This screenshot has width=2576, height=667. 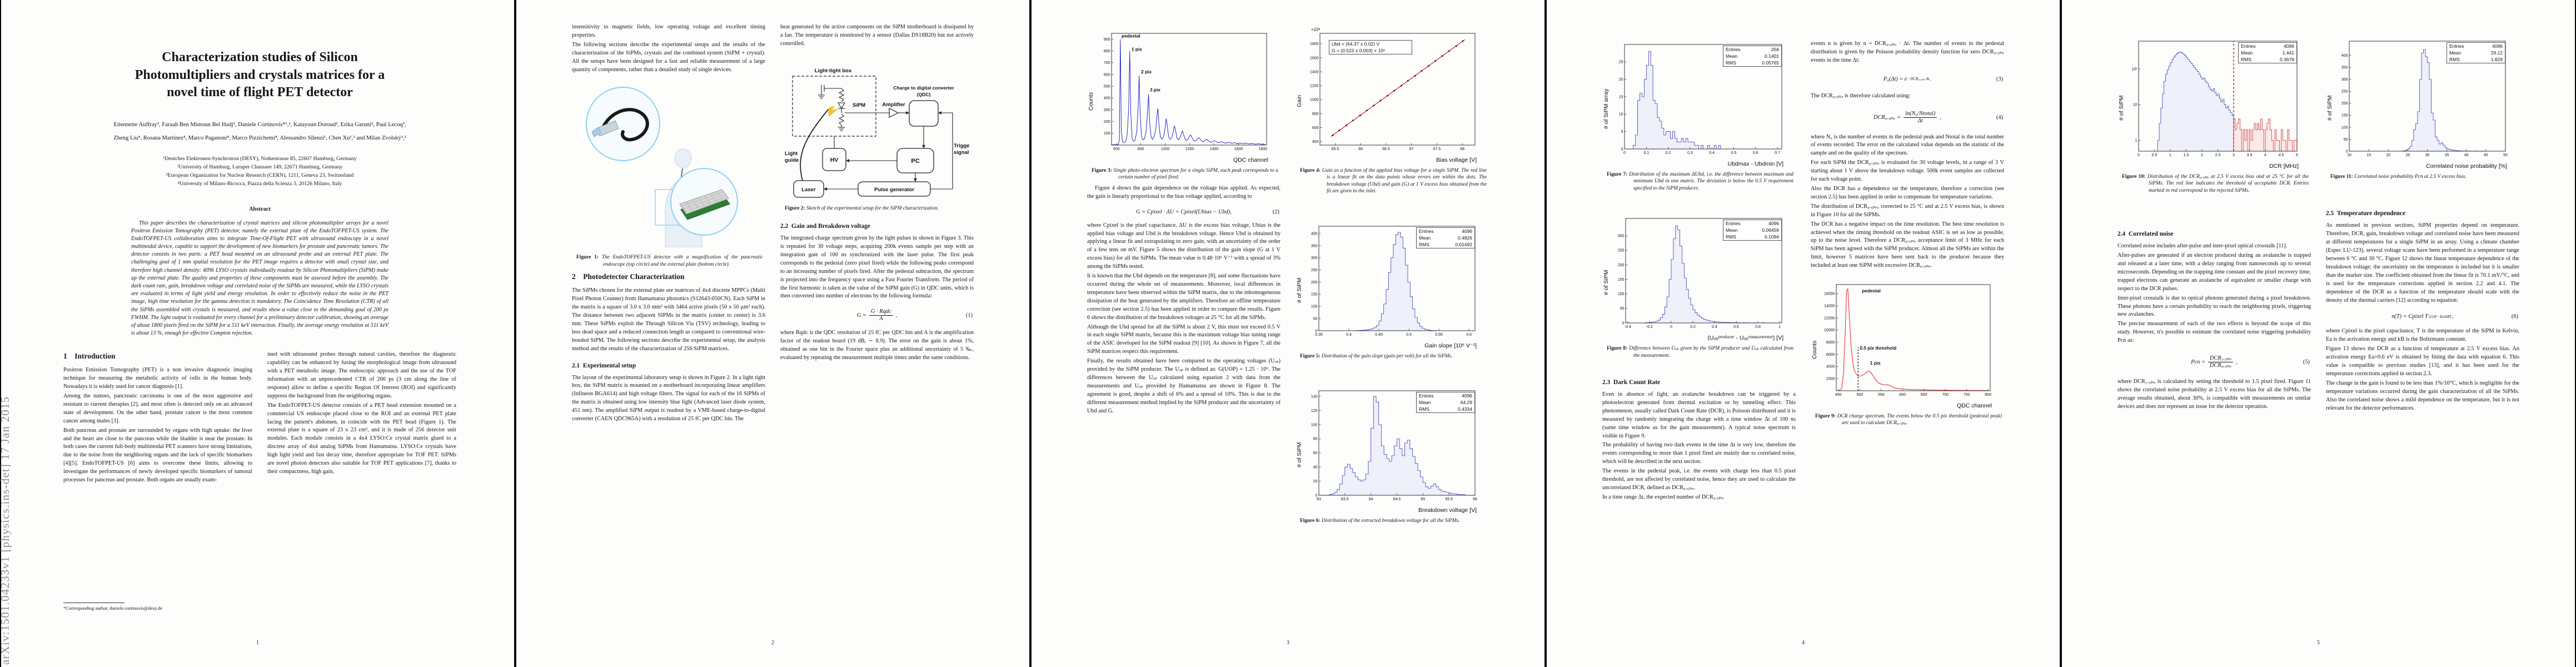 What do you see at coordinates (2486, 155) in the screenshot?
I see `svg-text: 45` at bounding box center [2486, 155].